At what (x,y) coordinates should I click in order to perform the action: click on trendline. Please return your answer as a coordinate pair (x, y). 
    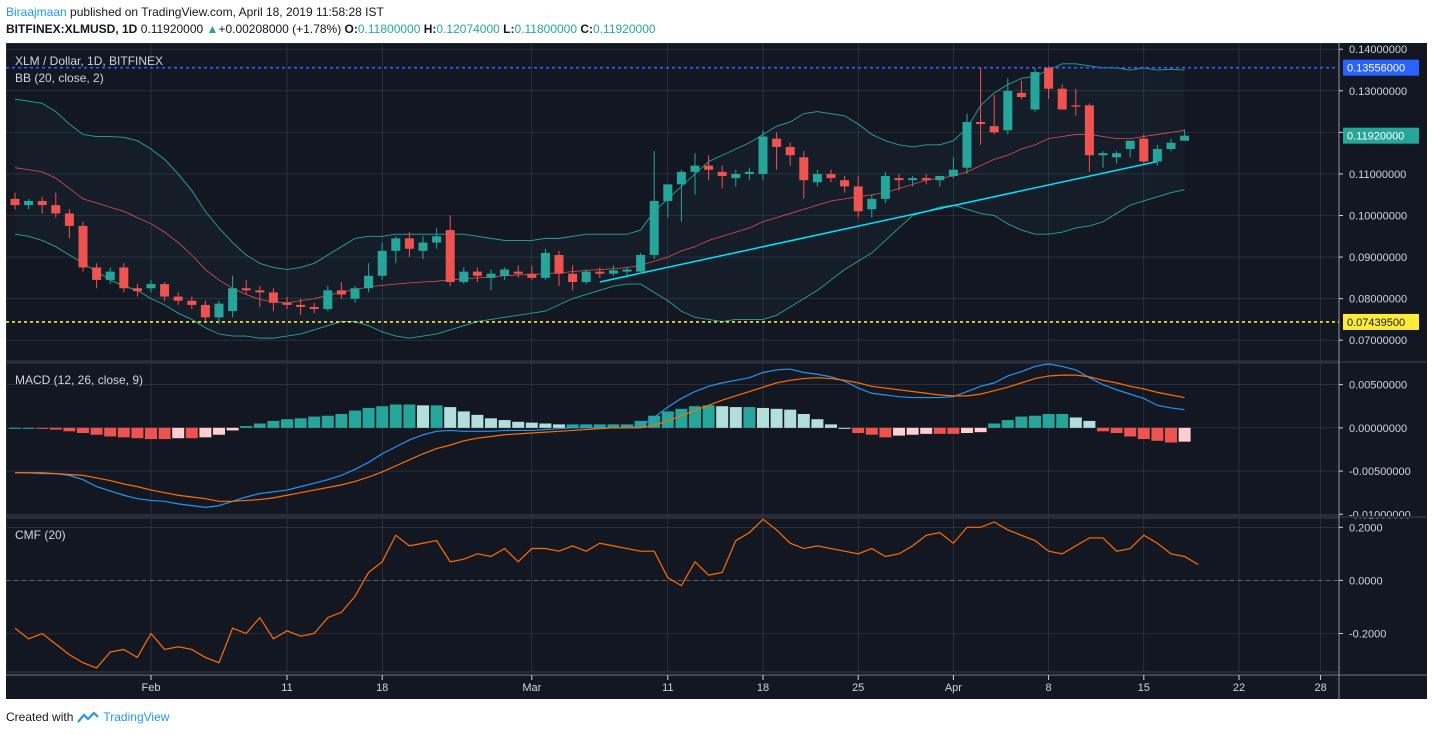
    Looking at the image, I should click on (878, 221).